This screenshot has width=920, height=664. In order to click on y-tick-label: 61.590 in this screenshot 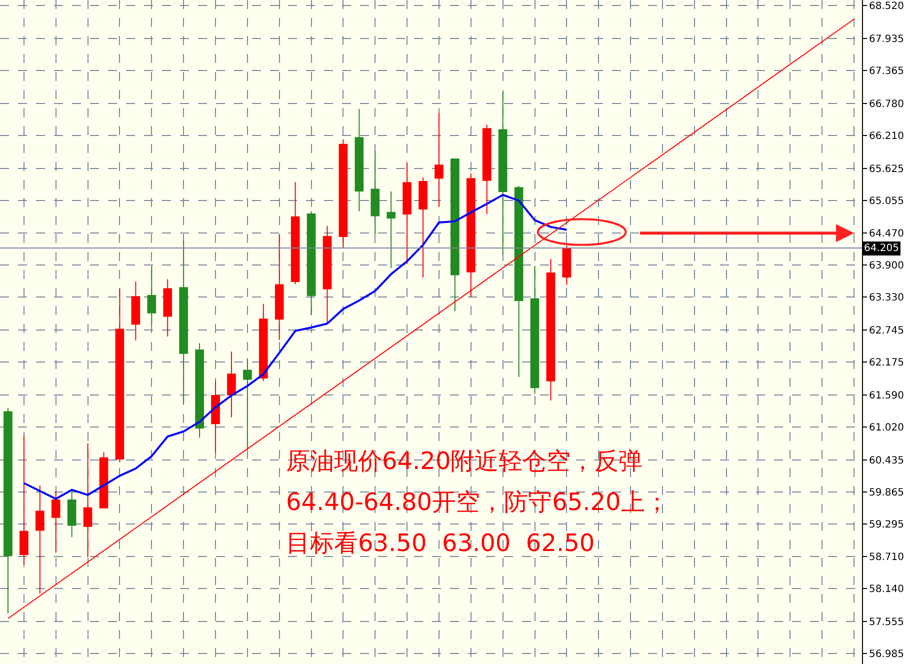, I will do `click(886, 396)`.